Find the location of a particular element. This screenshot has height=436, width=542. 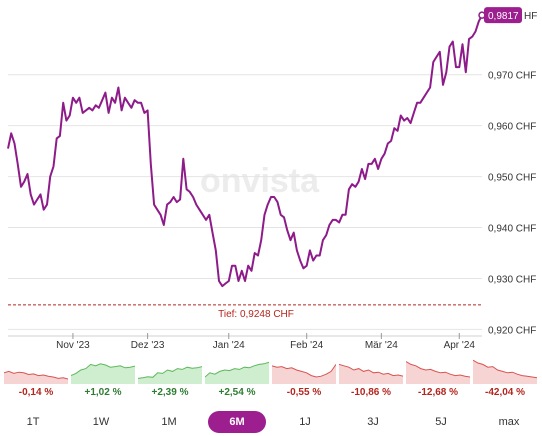

tab-6m: 6M is located at coordinates (237, 422).